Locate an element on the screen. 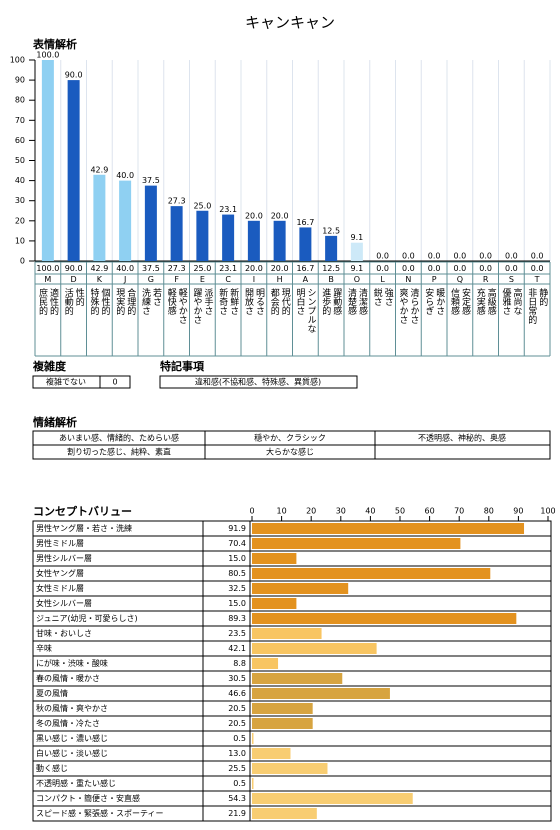 Image resolution: width=560 pixels, height=830 pixels. description: 合理的 is located at coordinates (130, 301).